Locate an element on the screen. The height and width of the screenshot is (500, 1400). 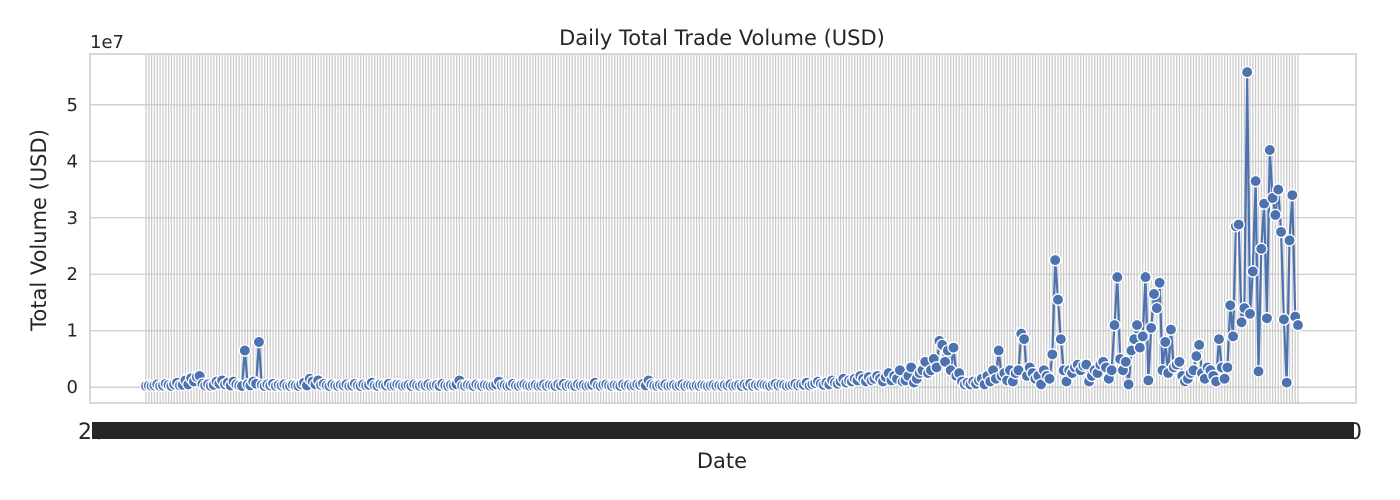
x-axis-ticks: 20 20 is located at coordinates (720, 432).